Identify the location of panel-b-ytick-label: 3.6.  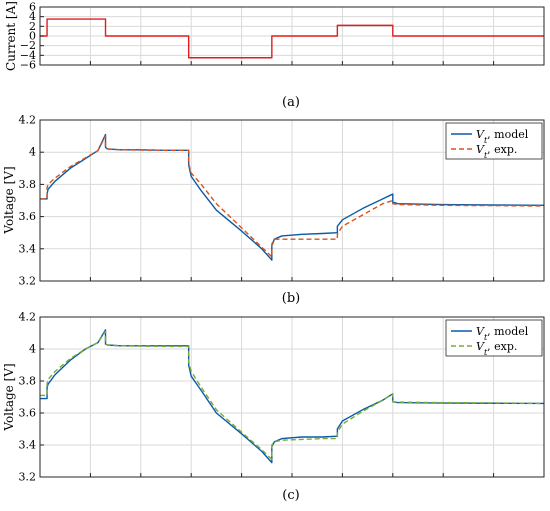
(28, 216).